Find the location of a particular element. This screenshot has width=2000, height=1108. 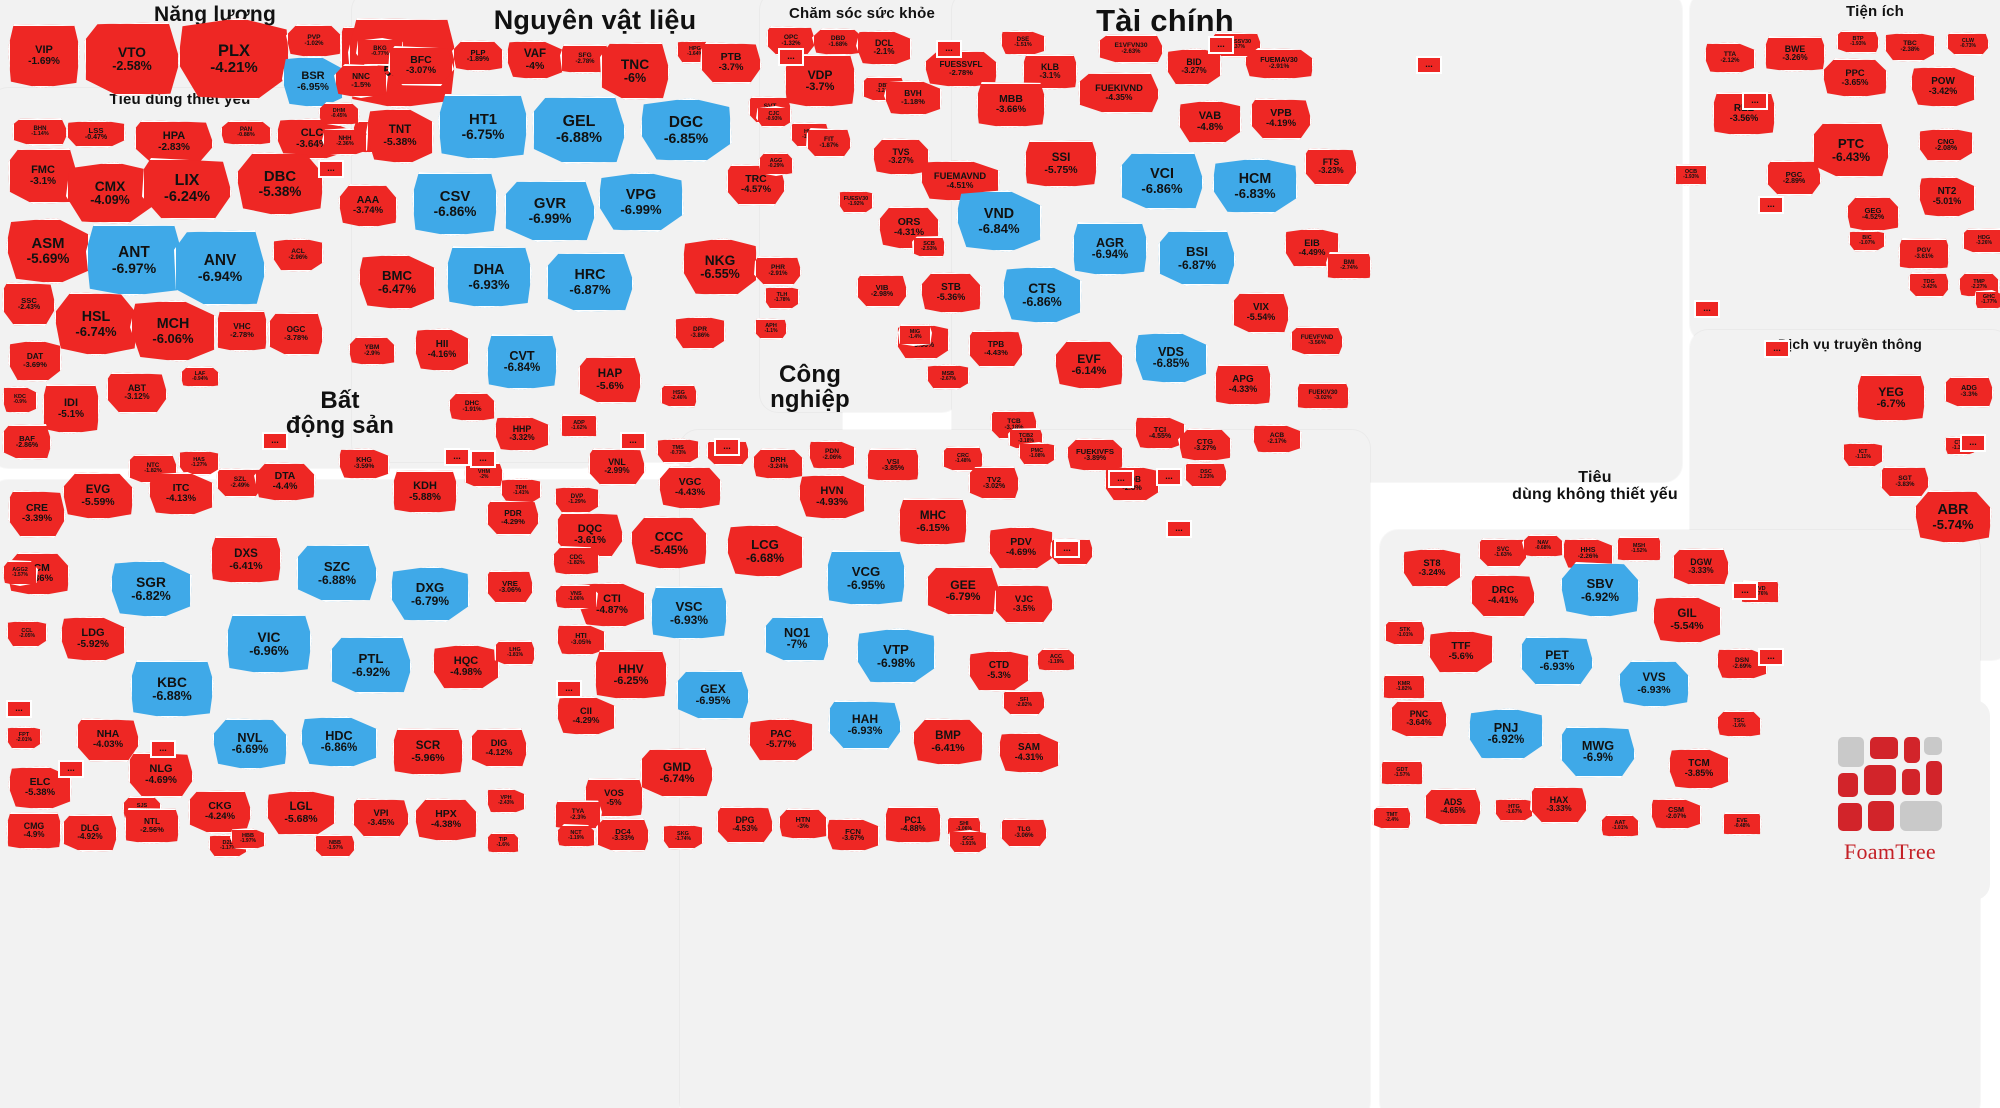

treemap-cell: CMG -4.9% is located at coordinates (34, 831).